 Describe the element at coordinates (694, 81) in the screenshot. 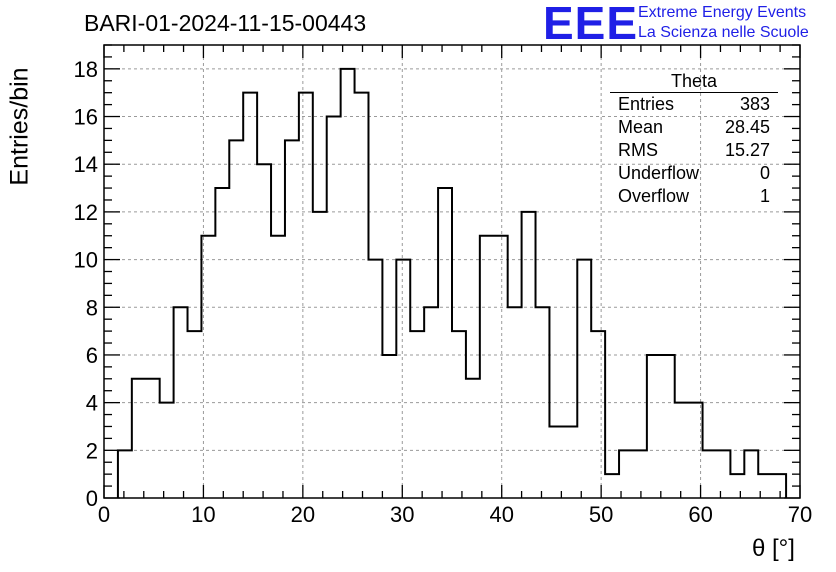

I see `stats-title: Theta` at that location.